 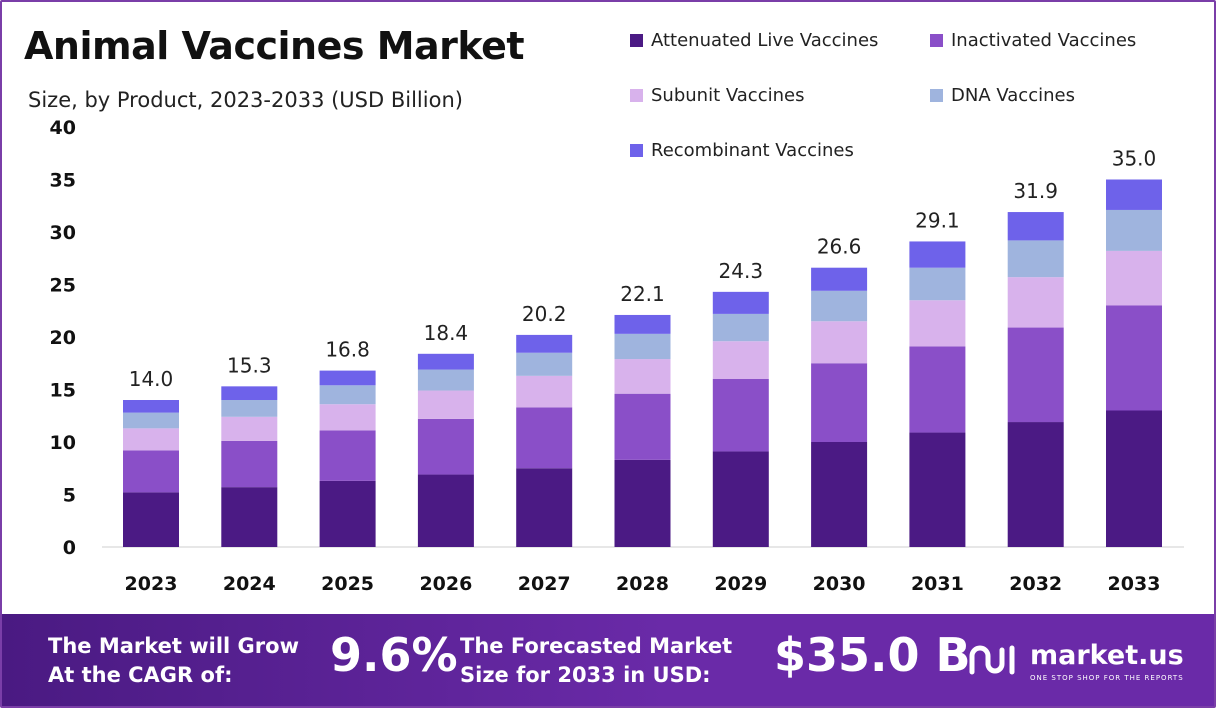 What do you see at coordinates (765, 40) in the screenshot?
I see `legend-label: Attenuated Live Vaccines` at bounding box center [765, 40].